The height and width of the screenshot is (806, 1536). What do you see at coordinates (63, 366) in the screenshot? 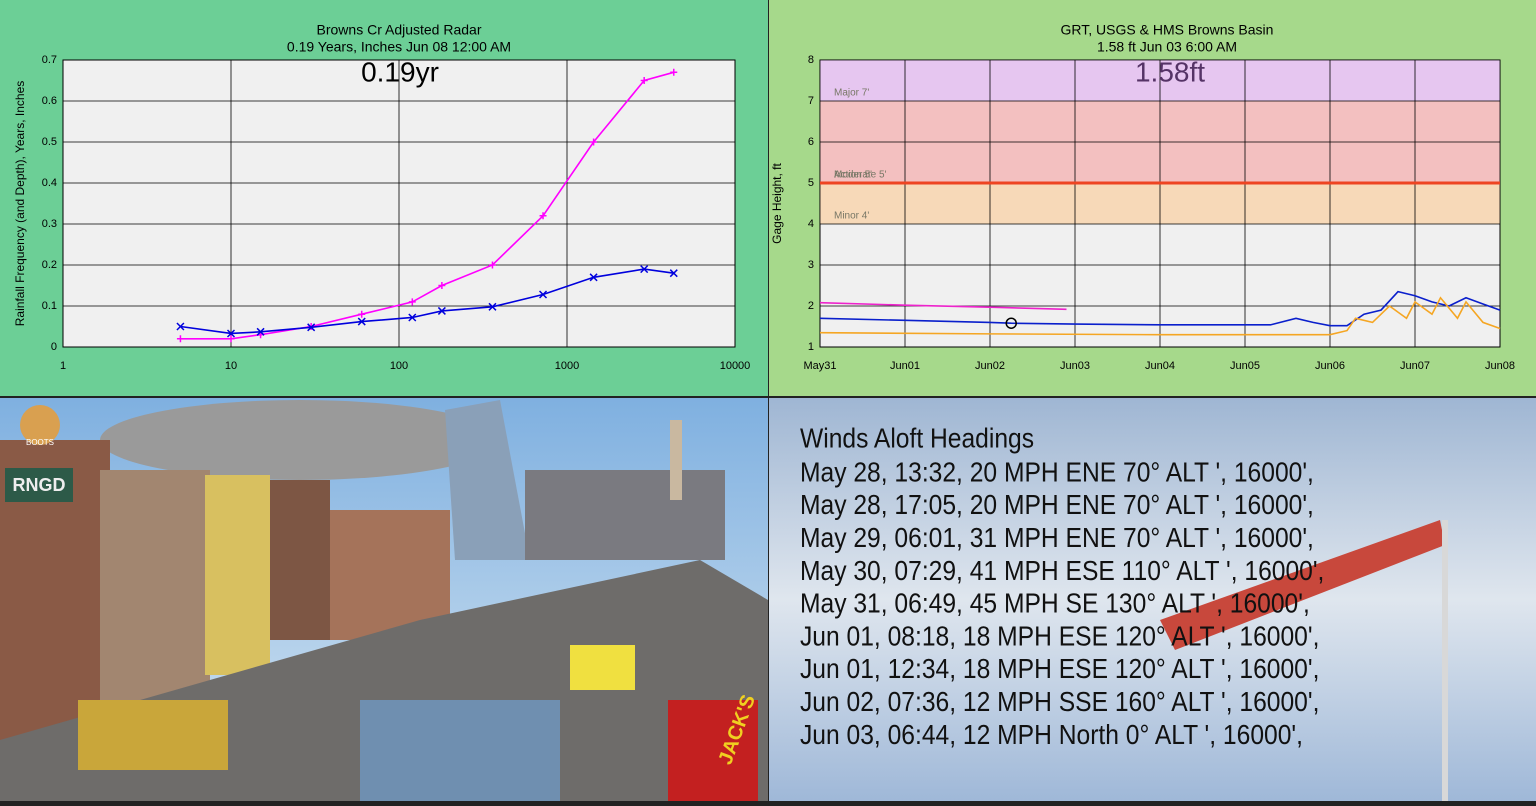
I see `x-tick-label: 1` at bounding box center [63, 366].